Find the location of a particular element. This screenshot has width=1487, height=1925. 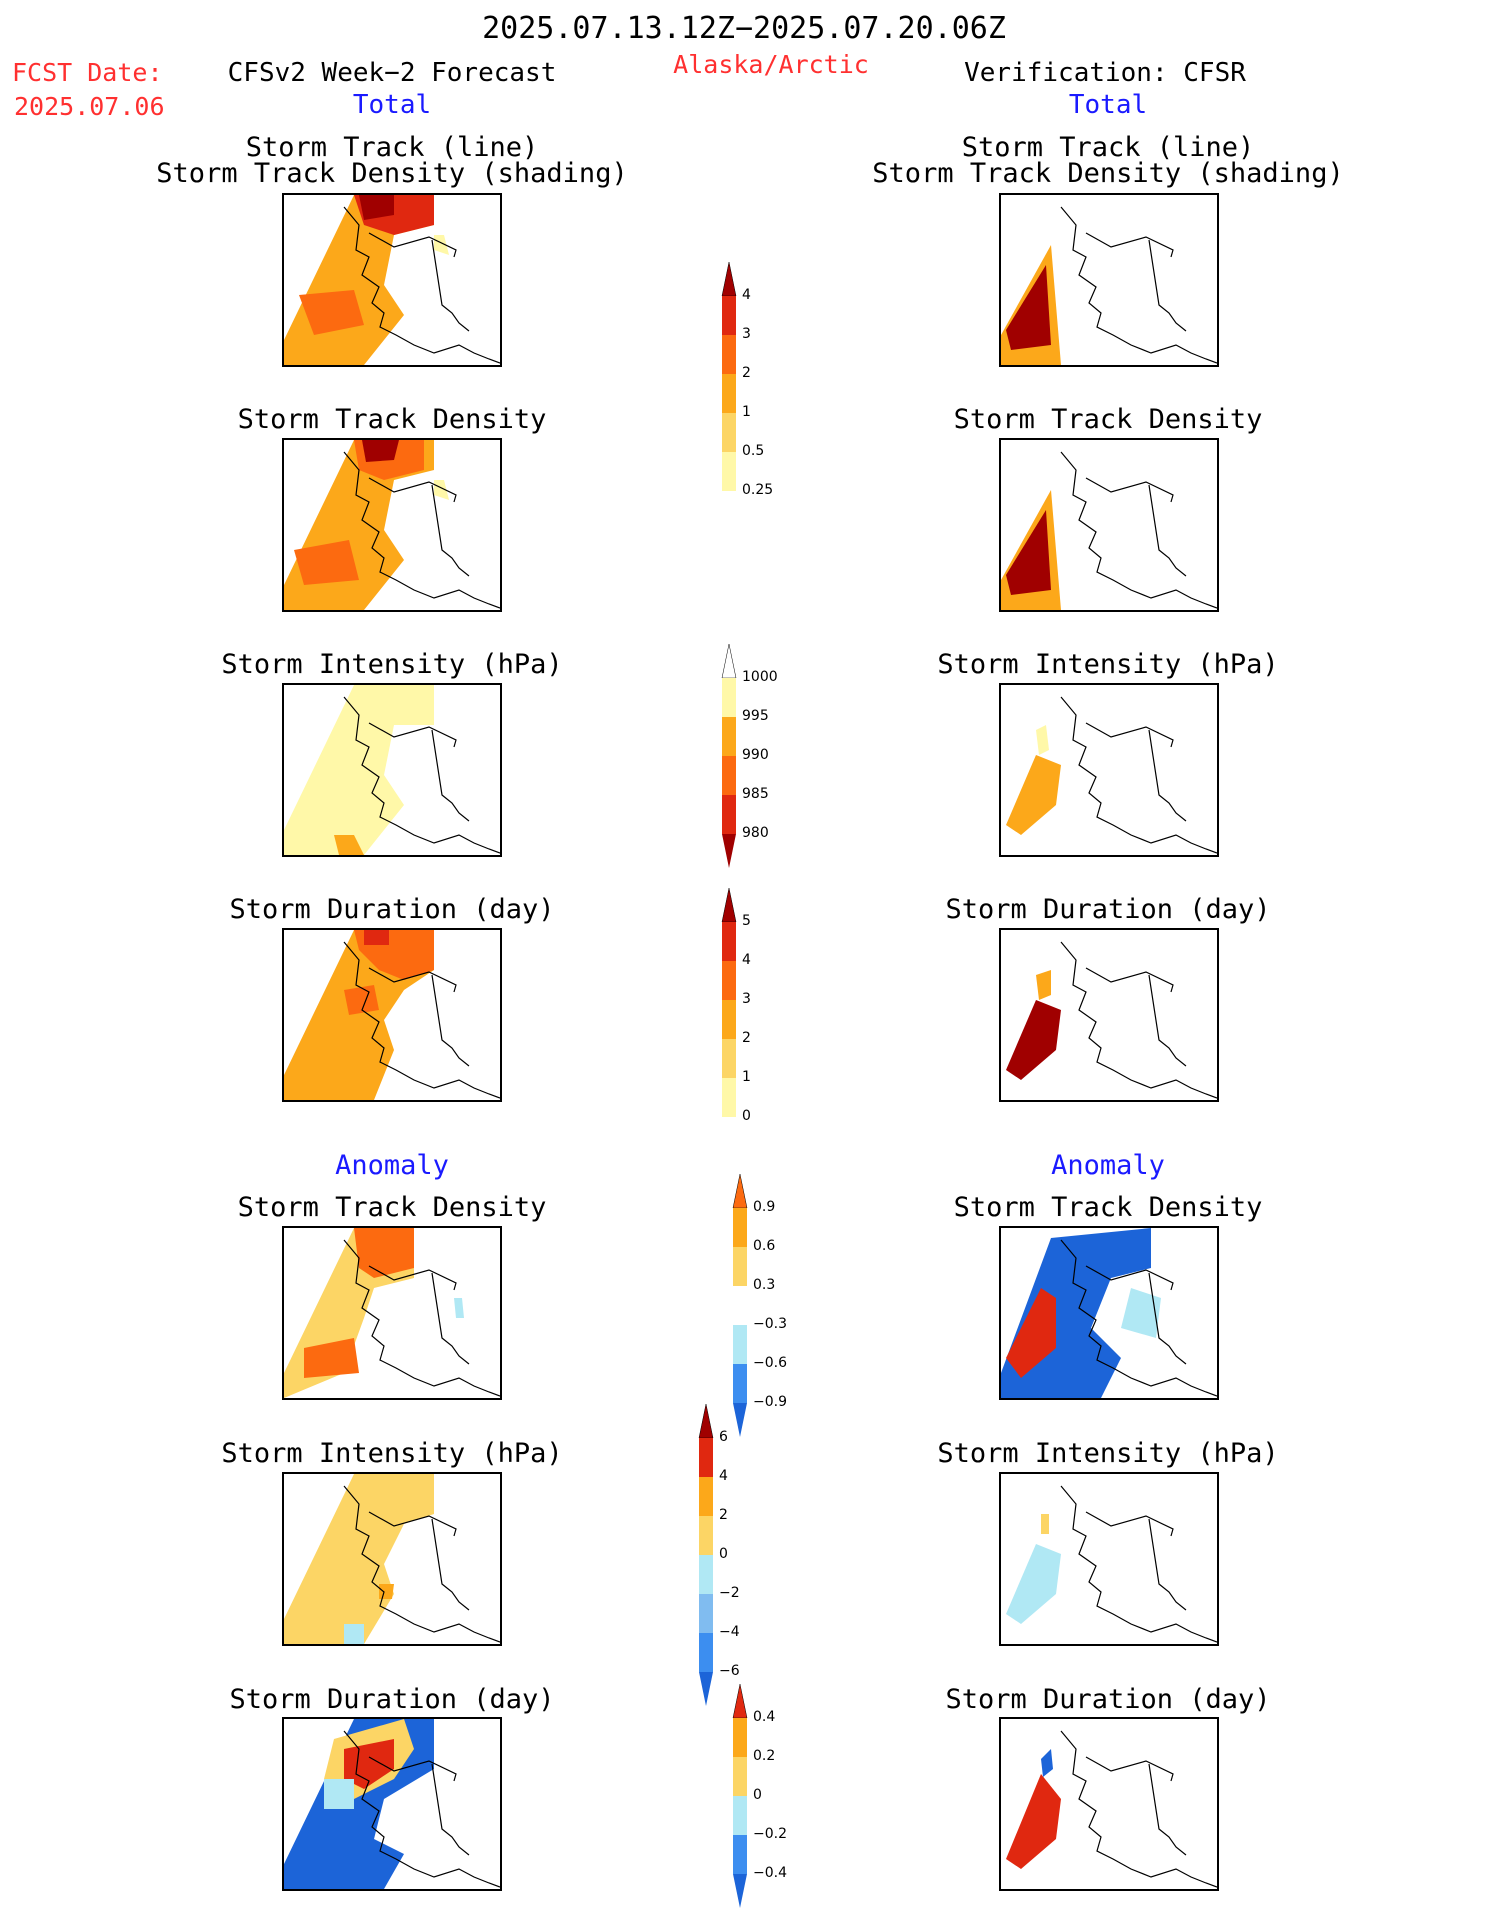

colorbar-duration-anom: 0.4 0.2 0 −0.2 −0.4 is located at coordinates (771, 1799).